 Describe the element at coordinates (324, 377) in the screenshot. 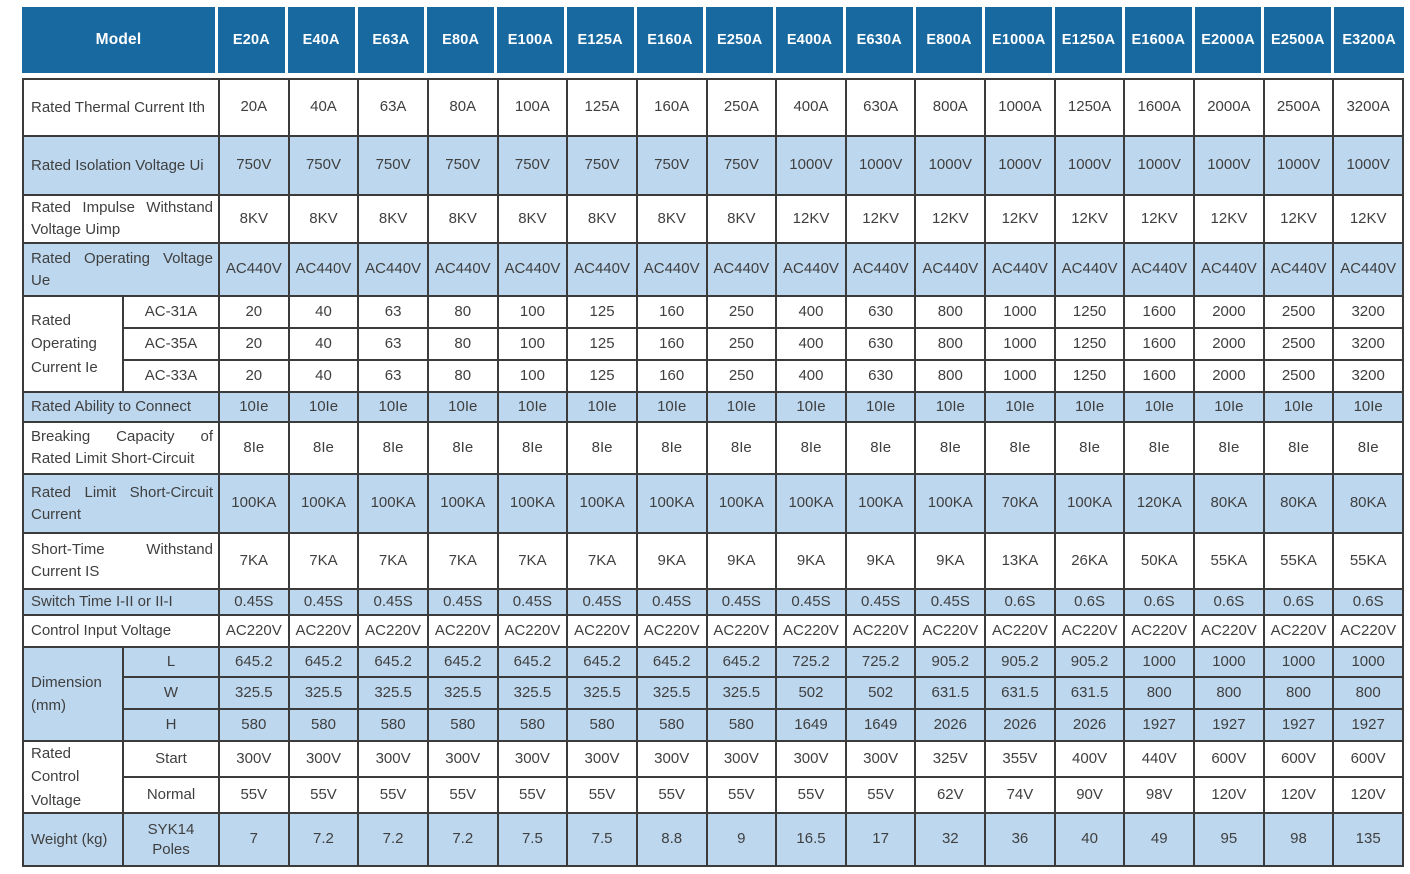

I see `spec-value: 40` at that location.